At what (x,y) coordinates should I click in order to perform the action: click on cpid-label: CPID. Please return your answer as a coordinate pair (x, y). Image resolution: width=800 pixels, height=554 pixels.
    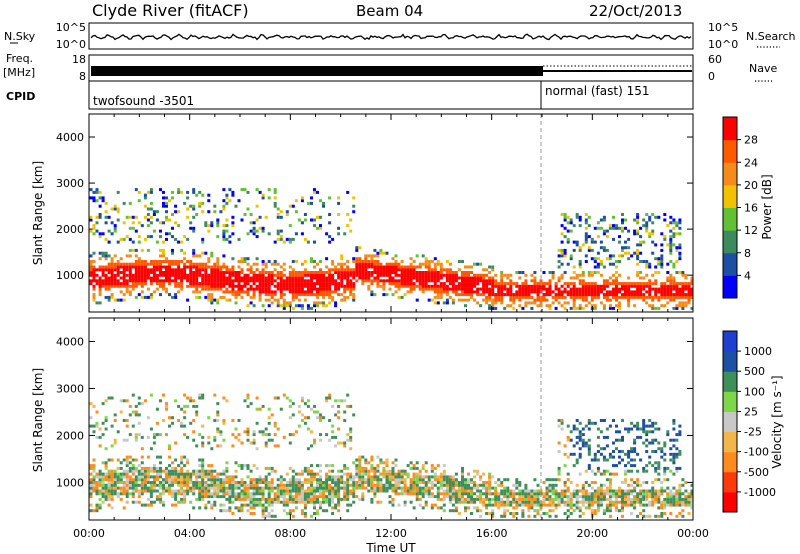
    Looking at the image, I should click on (20, 96).